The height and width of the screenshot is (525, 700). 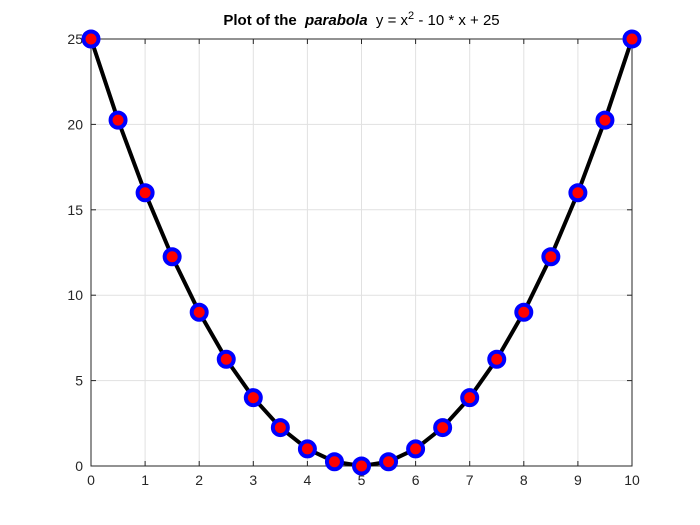 What do you see at coordinates (457, 20) in the screenshot?
I see `title-part-5: - 10 * x + 25` at bounding box center [457, 20].